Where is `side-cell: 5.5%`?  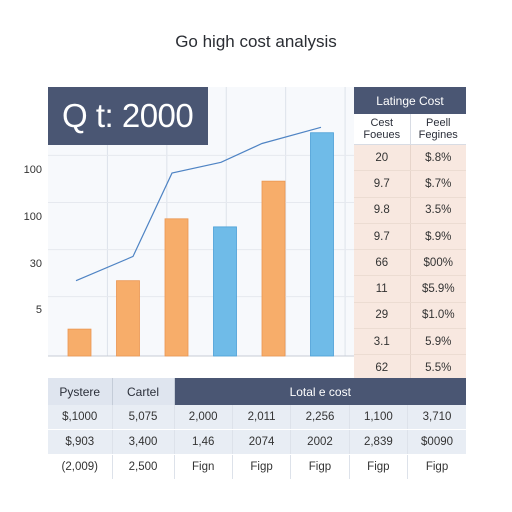
side-cell: 5.5% is located at coordinates (438, 368).